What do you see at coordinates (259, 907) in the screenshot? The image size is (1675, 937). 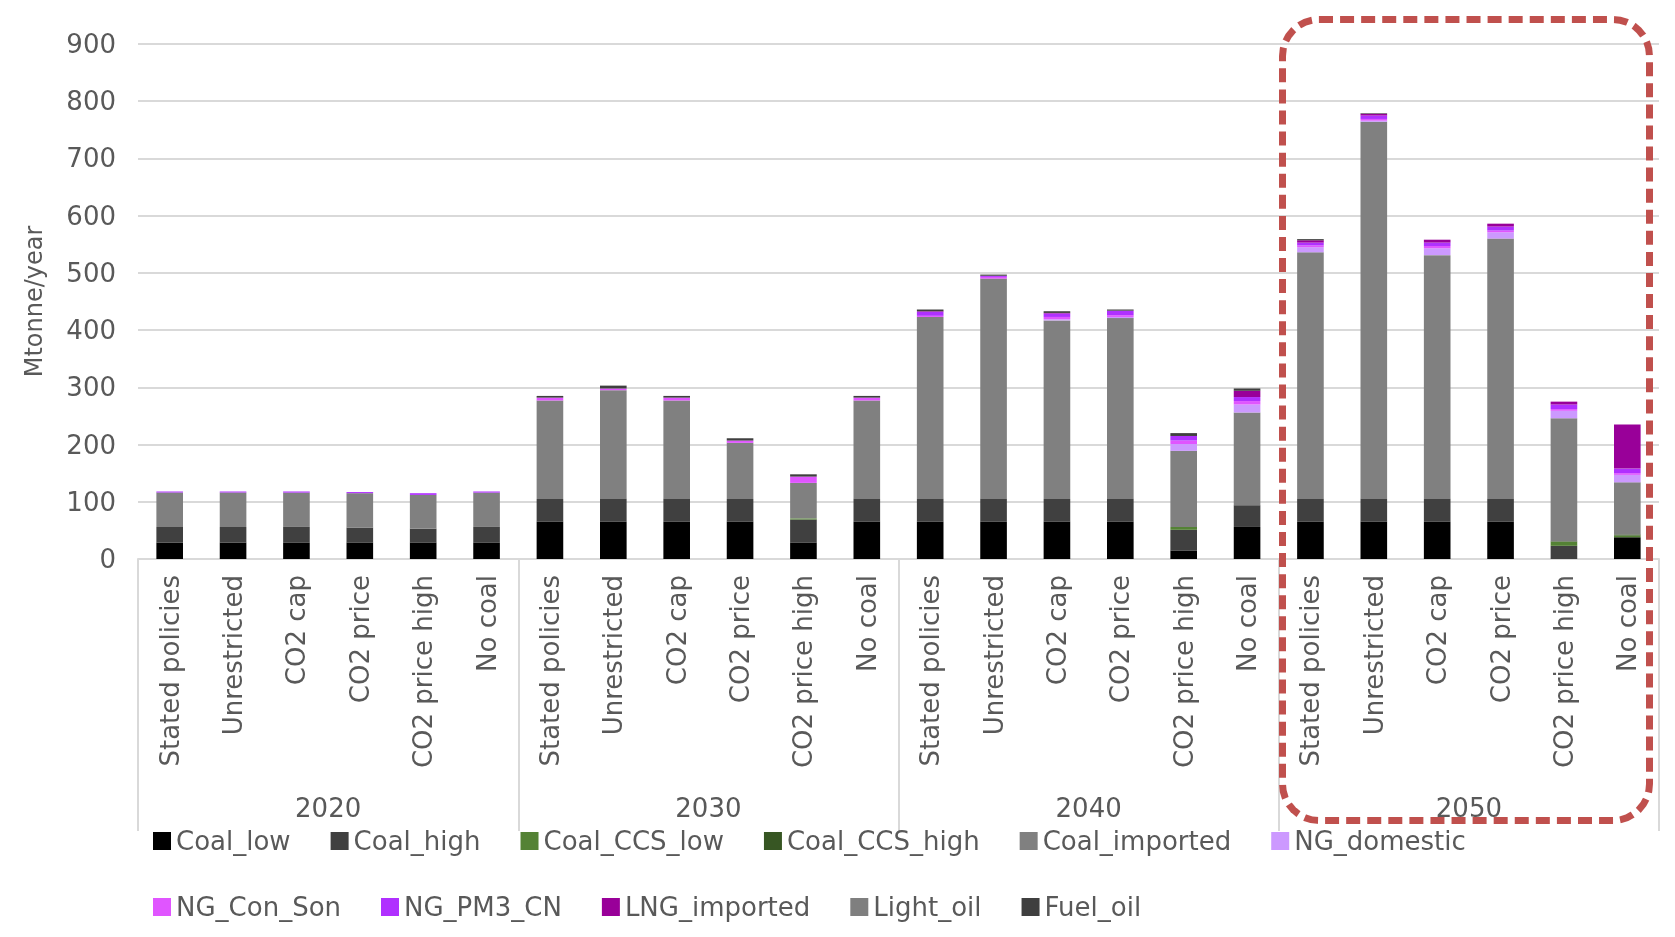 I see `legend-label: NG_Con_Son` at bounding box center [259, 907].